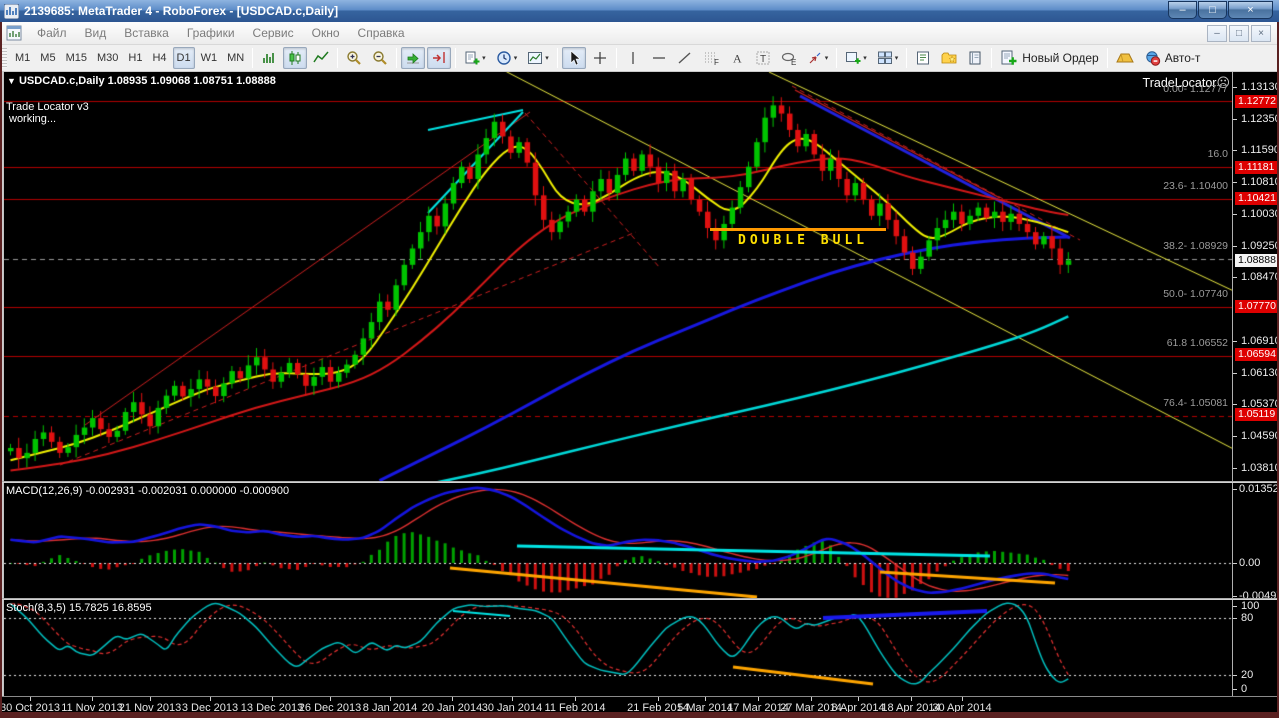  What do you see at coordinates (575, 708) in the screenshot?
I see `date-axis-label: 11 Feb 2014` at bounding box center [575, 708].